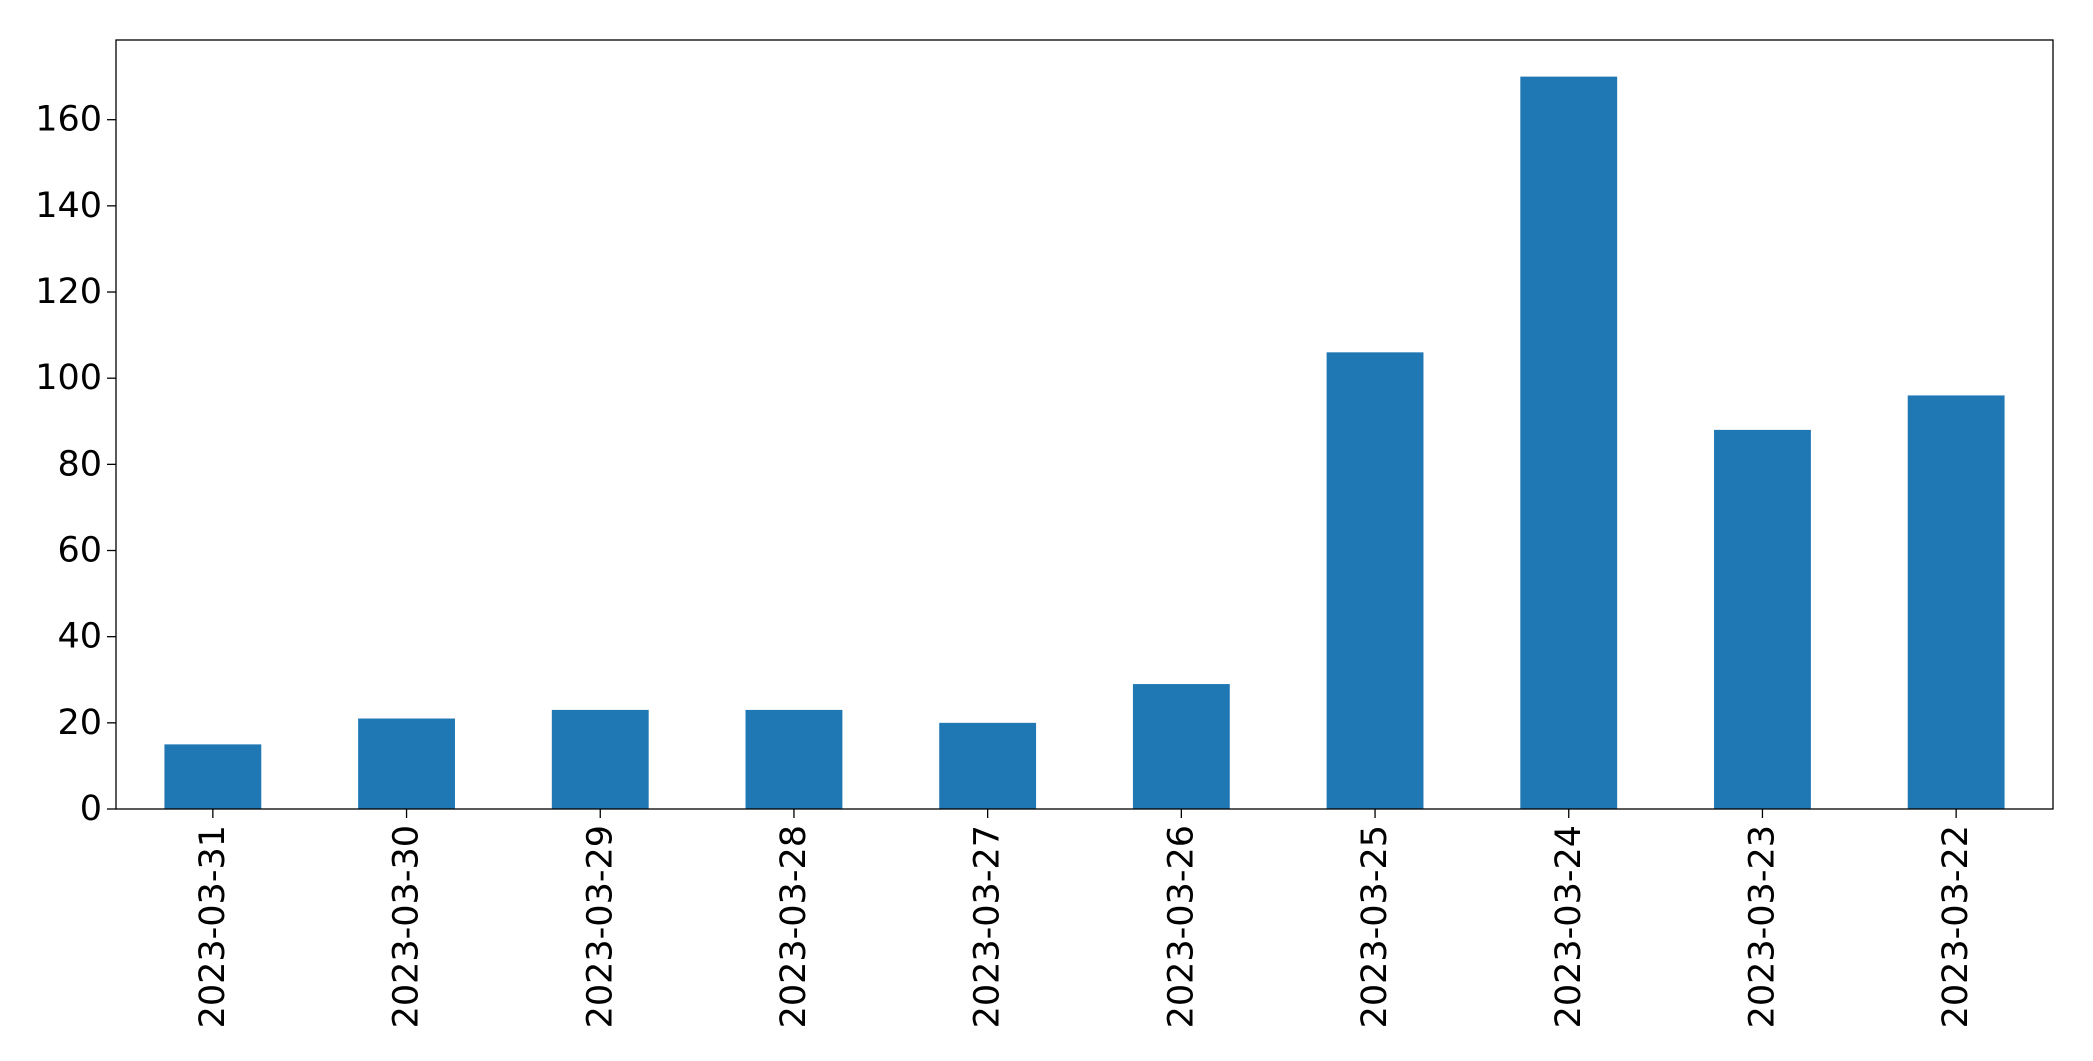 The height and width of the screenshot is (1061, 2093). Describe the element at coordinates (1569, 926) in the screenshot. I see `x-tick-label: 2023-03-24` at that location.